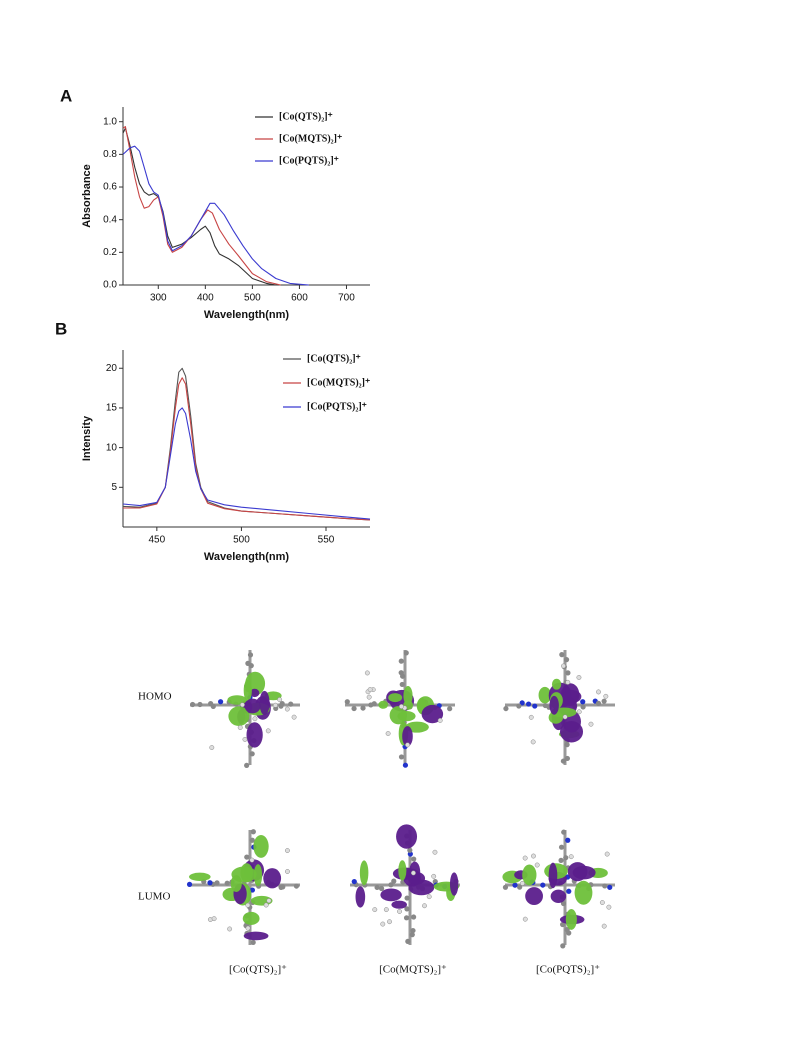  Describe the element at coordinates (66, 95) in the screenshot. I see `panel-label: A` at that location.